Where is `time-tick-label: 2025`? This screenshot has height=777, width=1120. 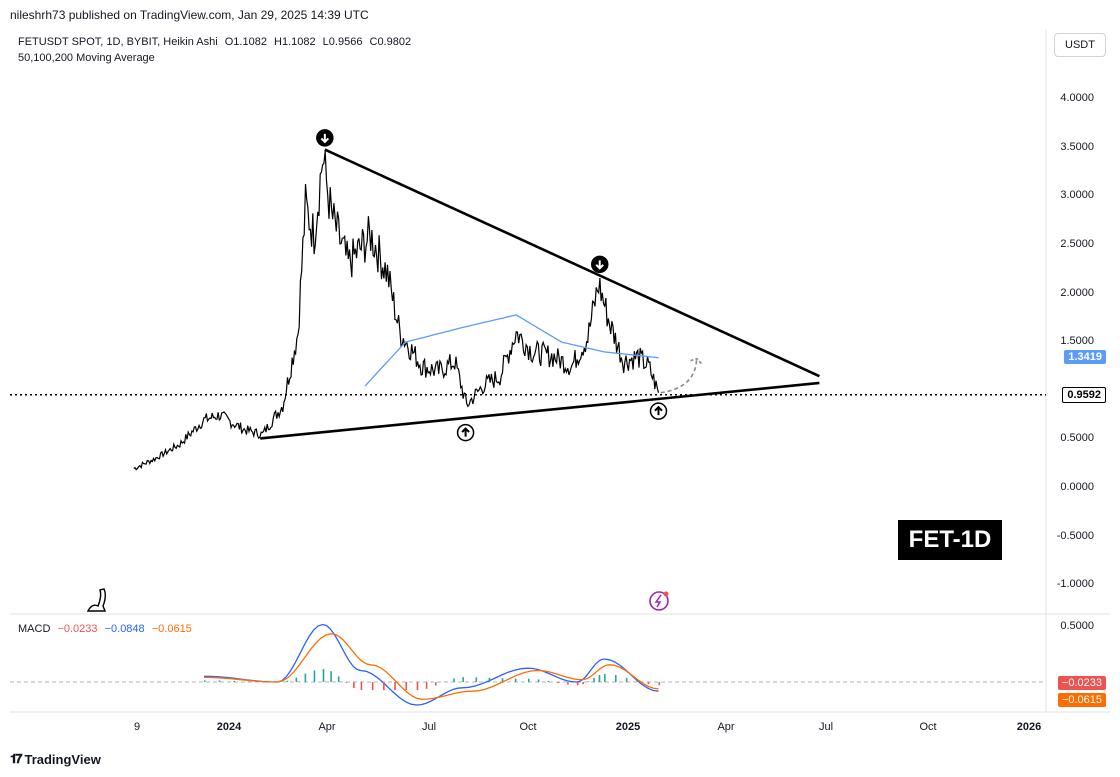 time-tick-label: 2025 is located at coordinates (628, 727).